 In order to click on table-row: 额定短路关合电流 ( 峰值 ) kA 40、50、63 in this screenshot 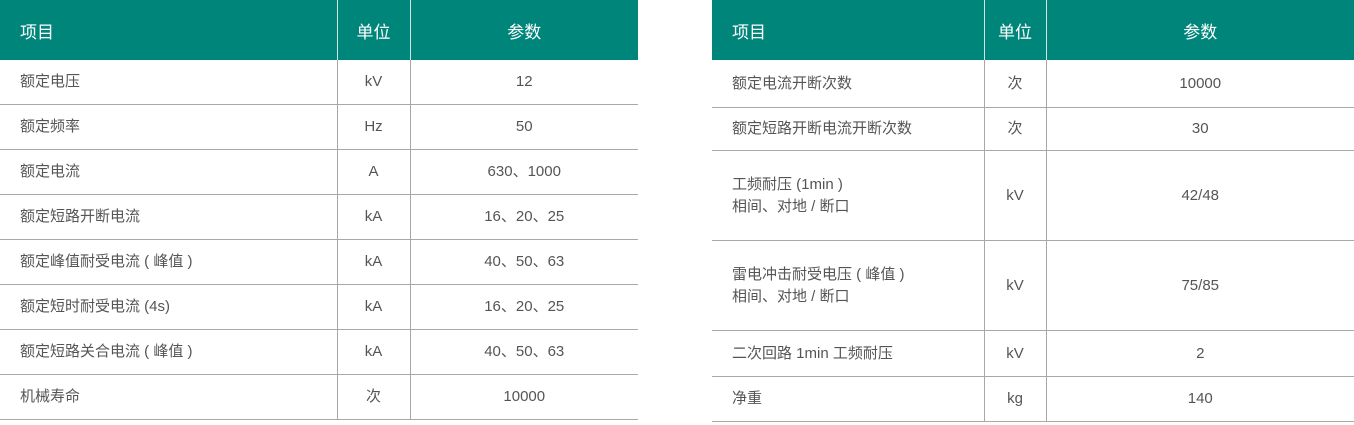, I will do `click(319, 352)`.